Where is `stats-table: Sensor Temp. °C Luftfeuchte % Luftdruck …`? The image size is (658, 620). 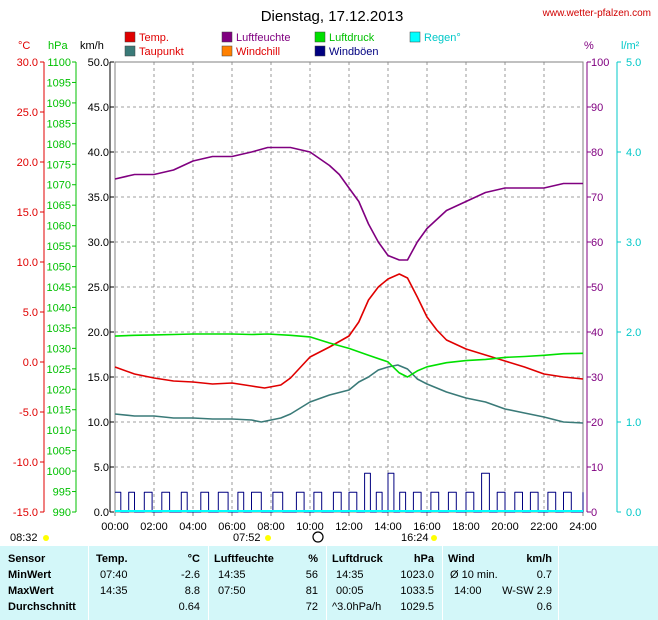
stats-table: Sensor Temp. °C Luftfeuchte % Luftdruck … is located at coordinates (329, 583).